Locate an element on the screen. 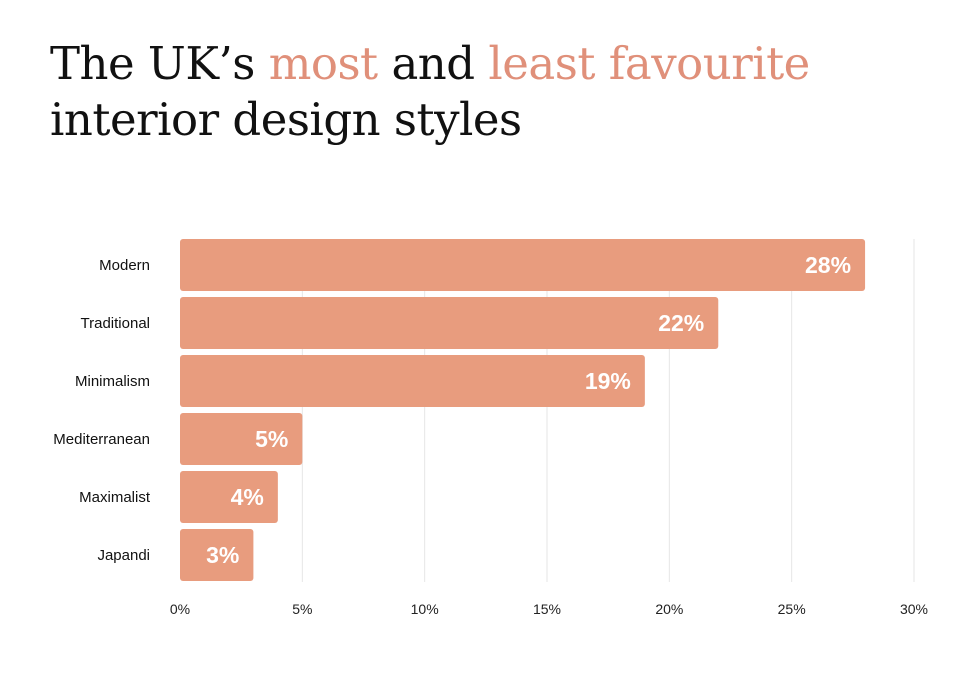 The width and height of the screenshot is (980, 700). title-accent-least-favourite: least favourite is located at coordinates (649, 63).